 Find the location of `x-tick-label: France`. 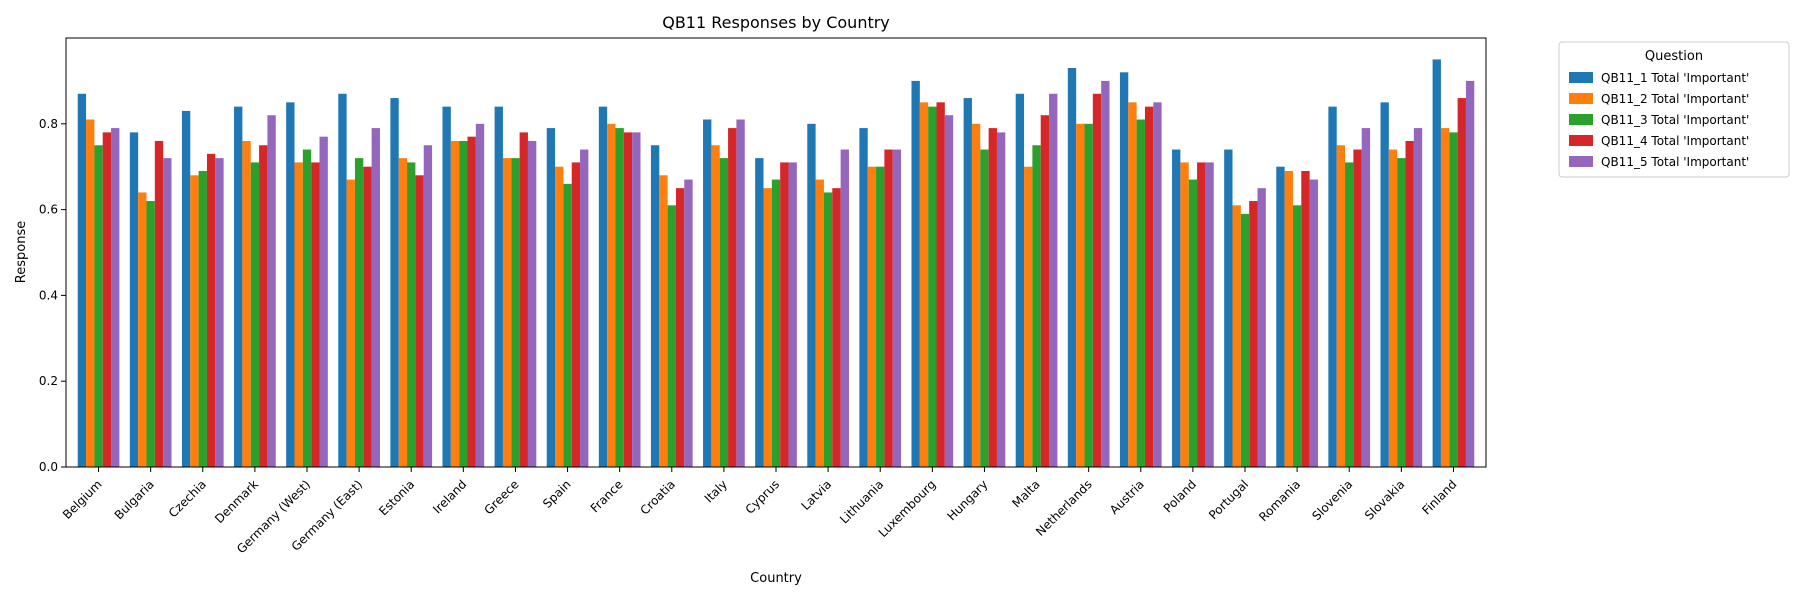

x-tick-label: France is located at coordinates (607, 496).